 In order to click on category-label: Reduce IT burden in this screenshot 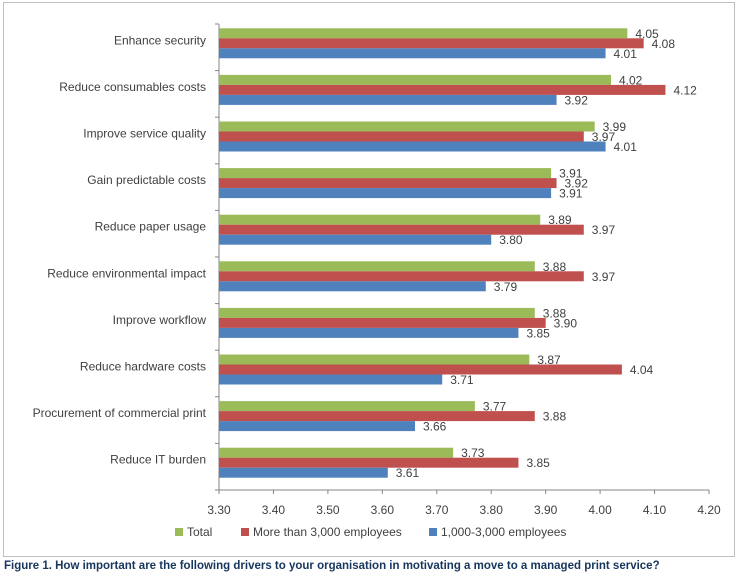, I will do `click(158, 460)`.